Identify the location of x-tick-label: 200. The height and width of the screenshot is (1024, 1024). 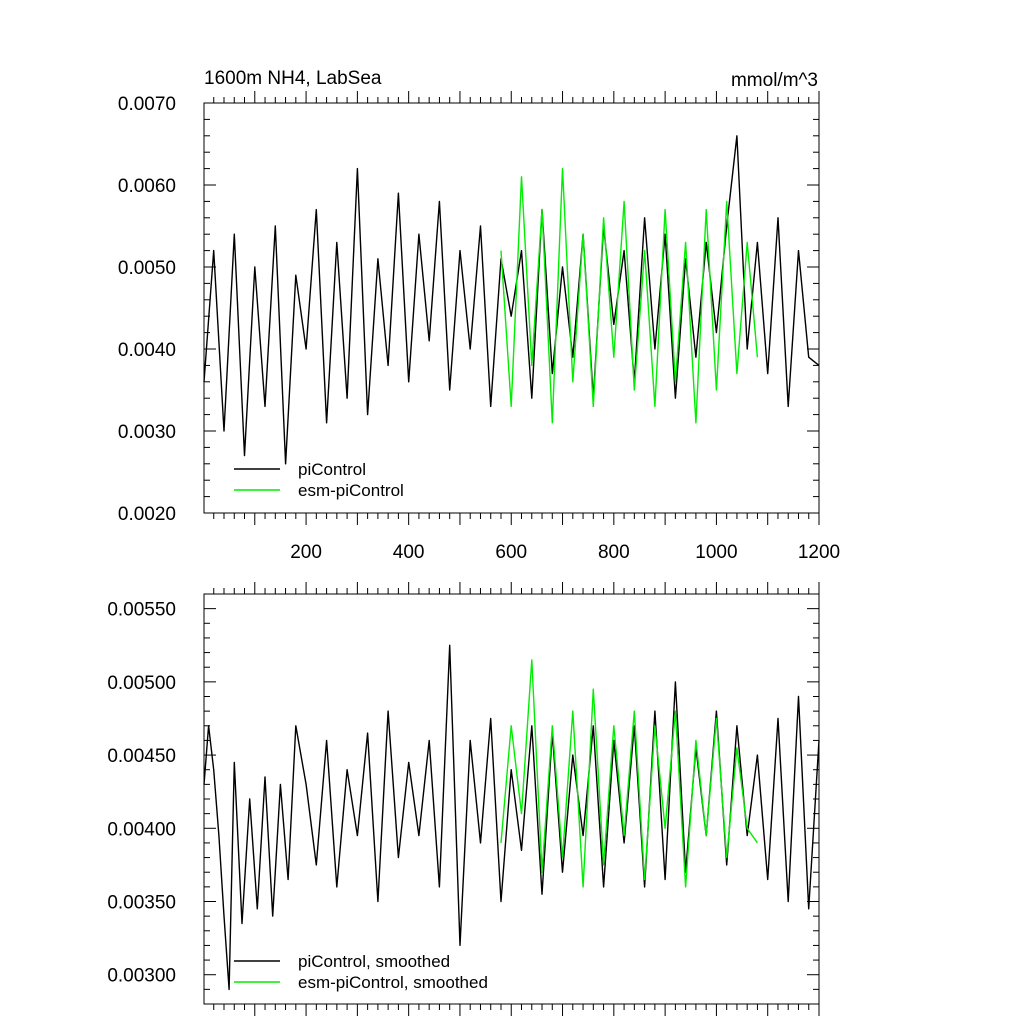
(306, 552).